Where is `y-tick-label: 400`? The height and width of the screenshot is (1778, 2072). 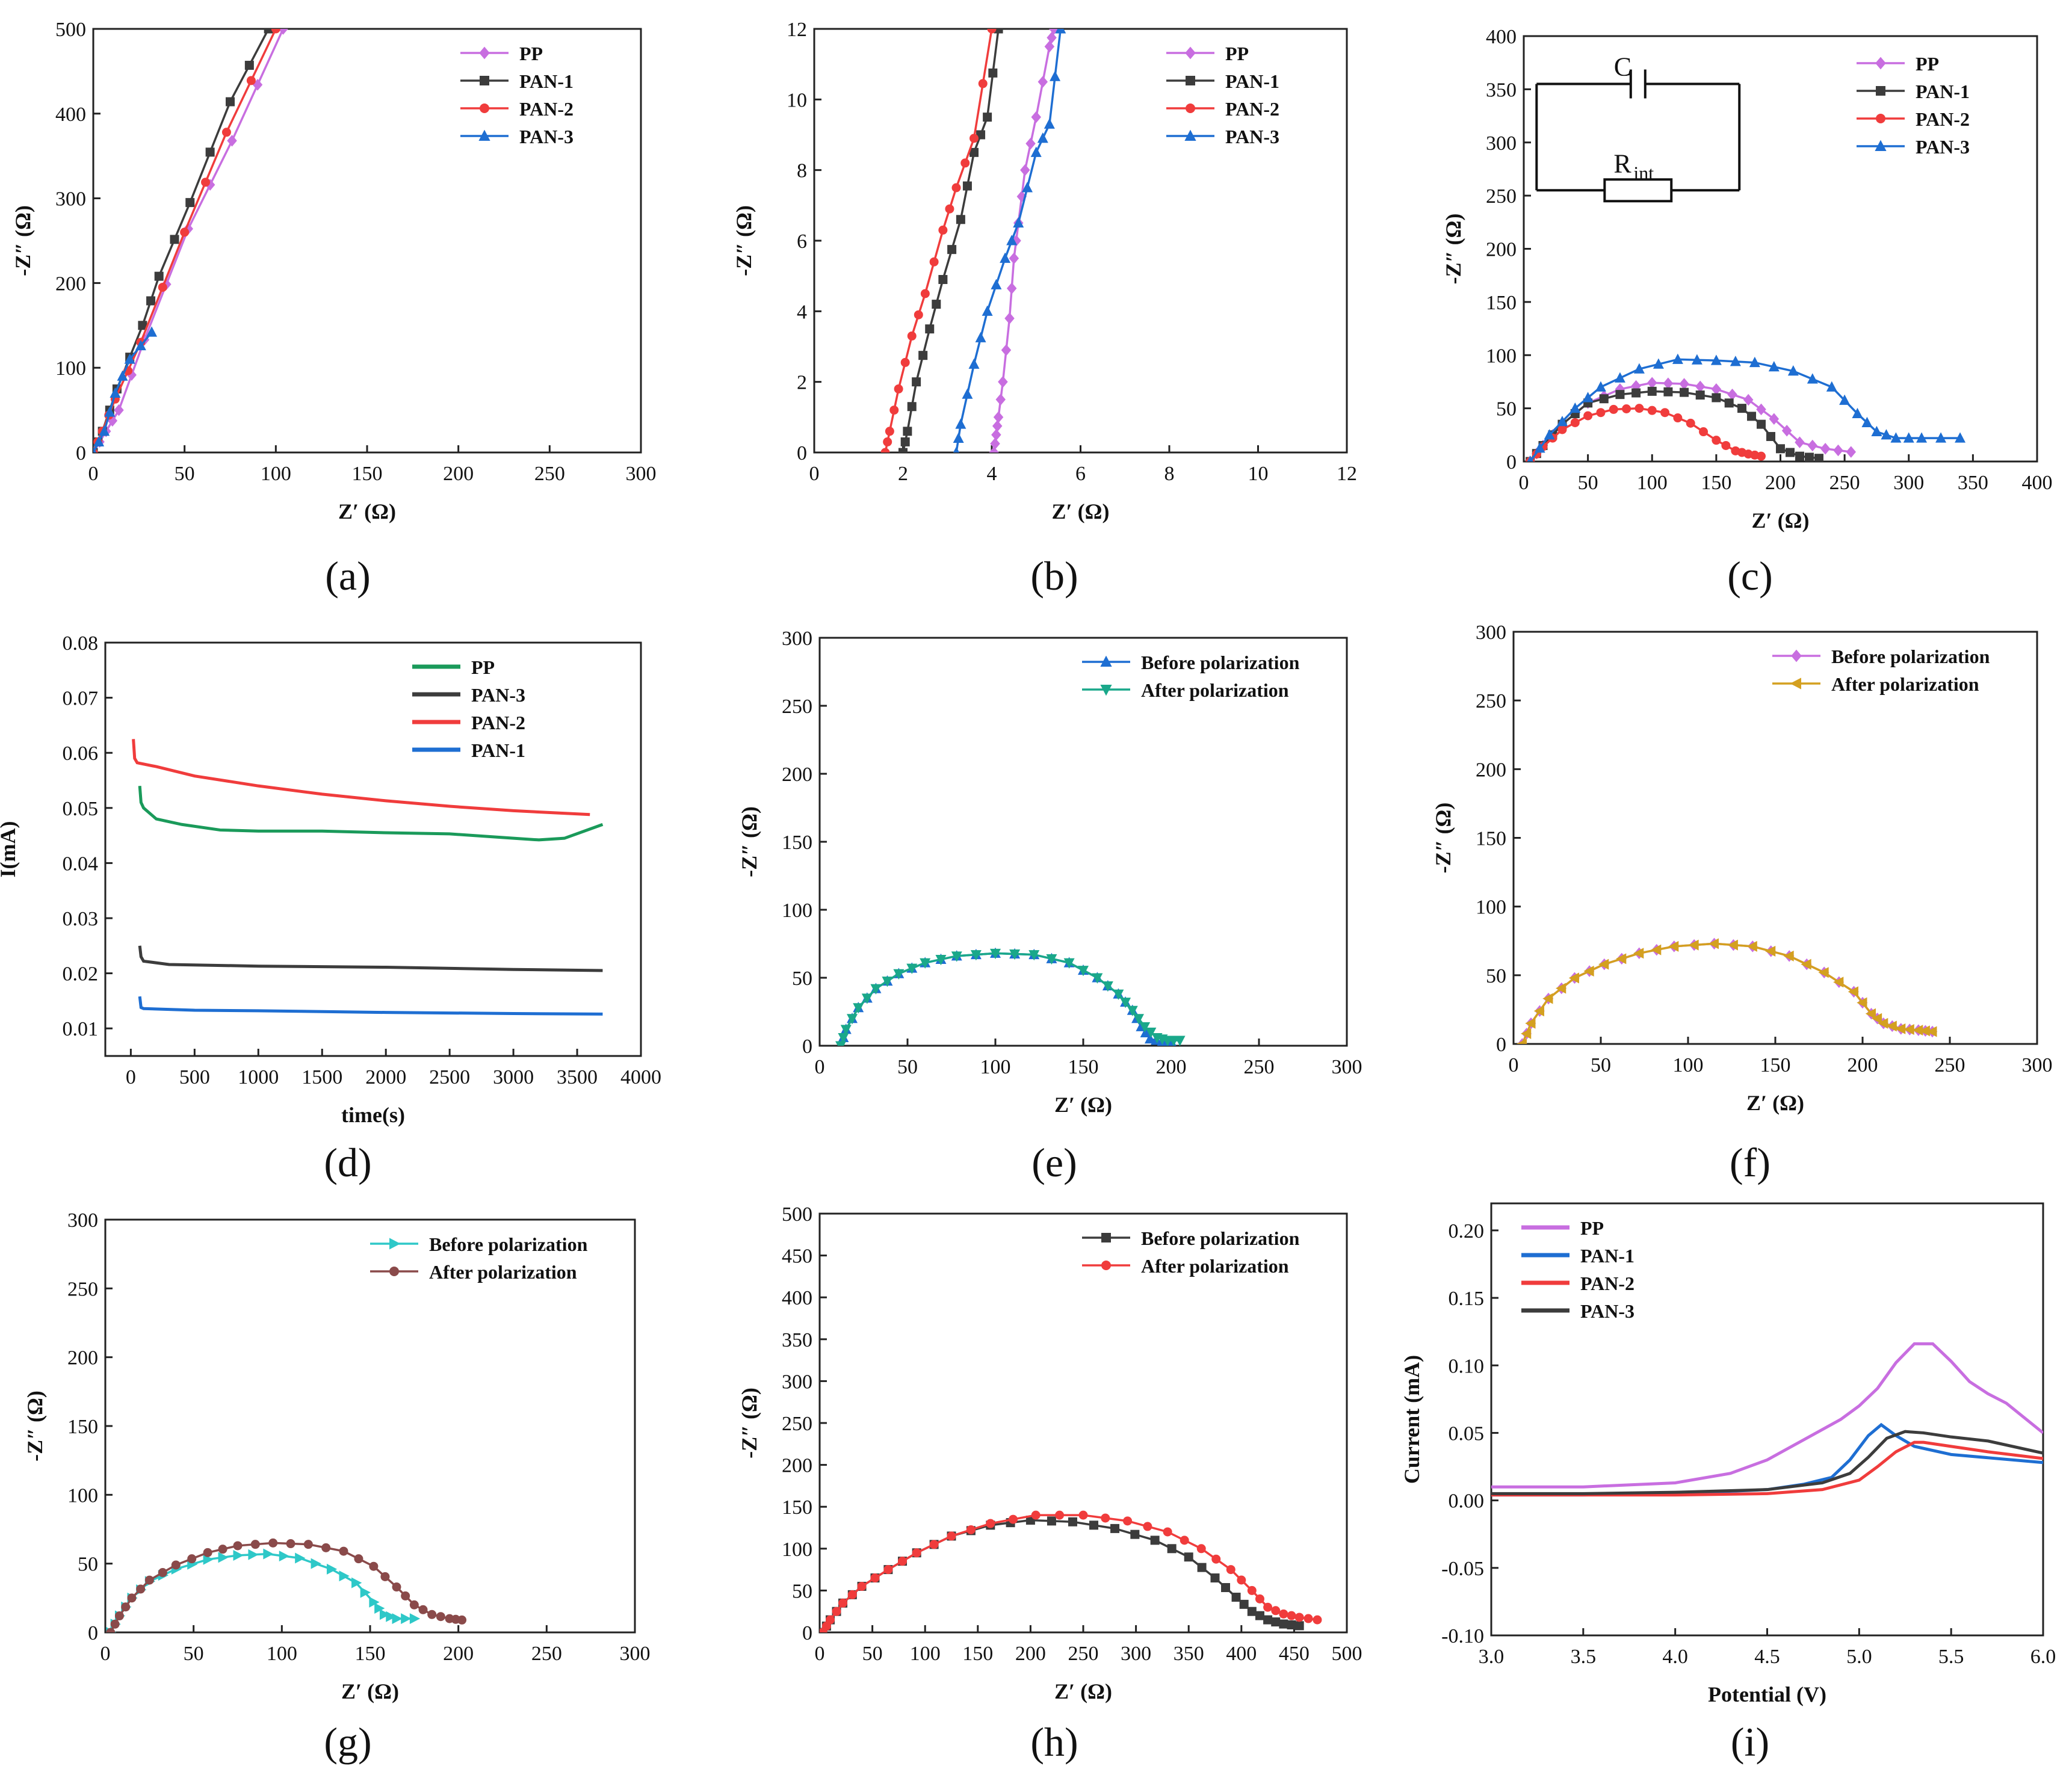
y-tick-label: 400 is located at coordinates (797, 1298).